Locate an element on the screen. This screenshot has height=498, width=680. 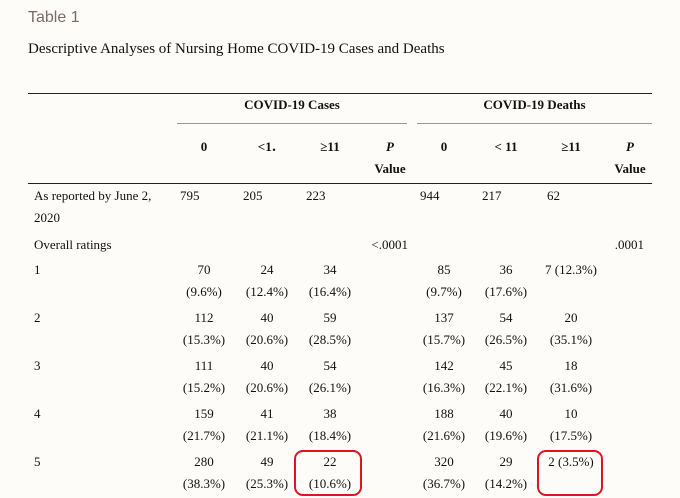
deaths-count-cell: 137 is located at coordinates (444, 317).